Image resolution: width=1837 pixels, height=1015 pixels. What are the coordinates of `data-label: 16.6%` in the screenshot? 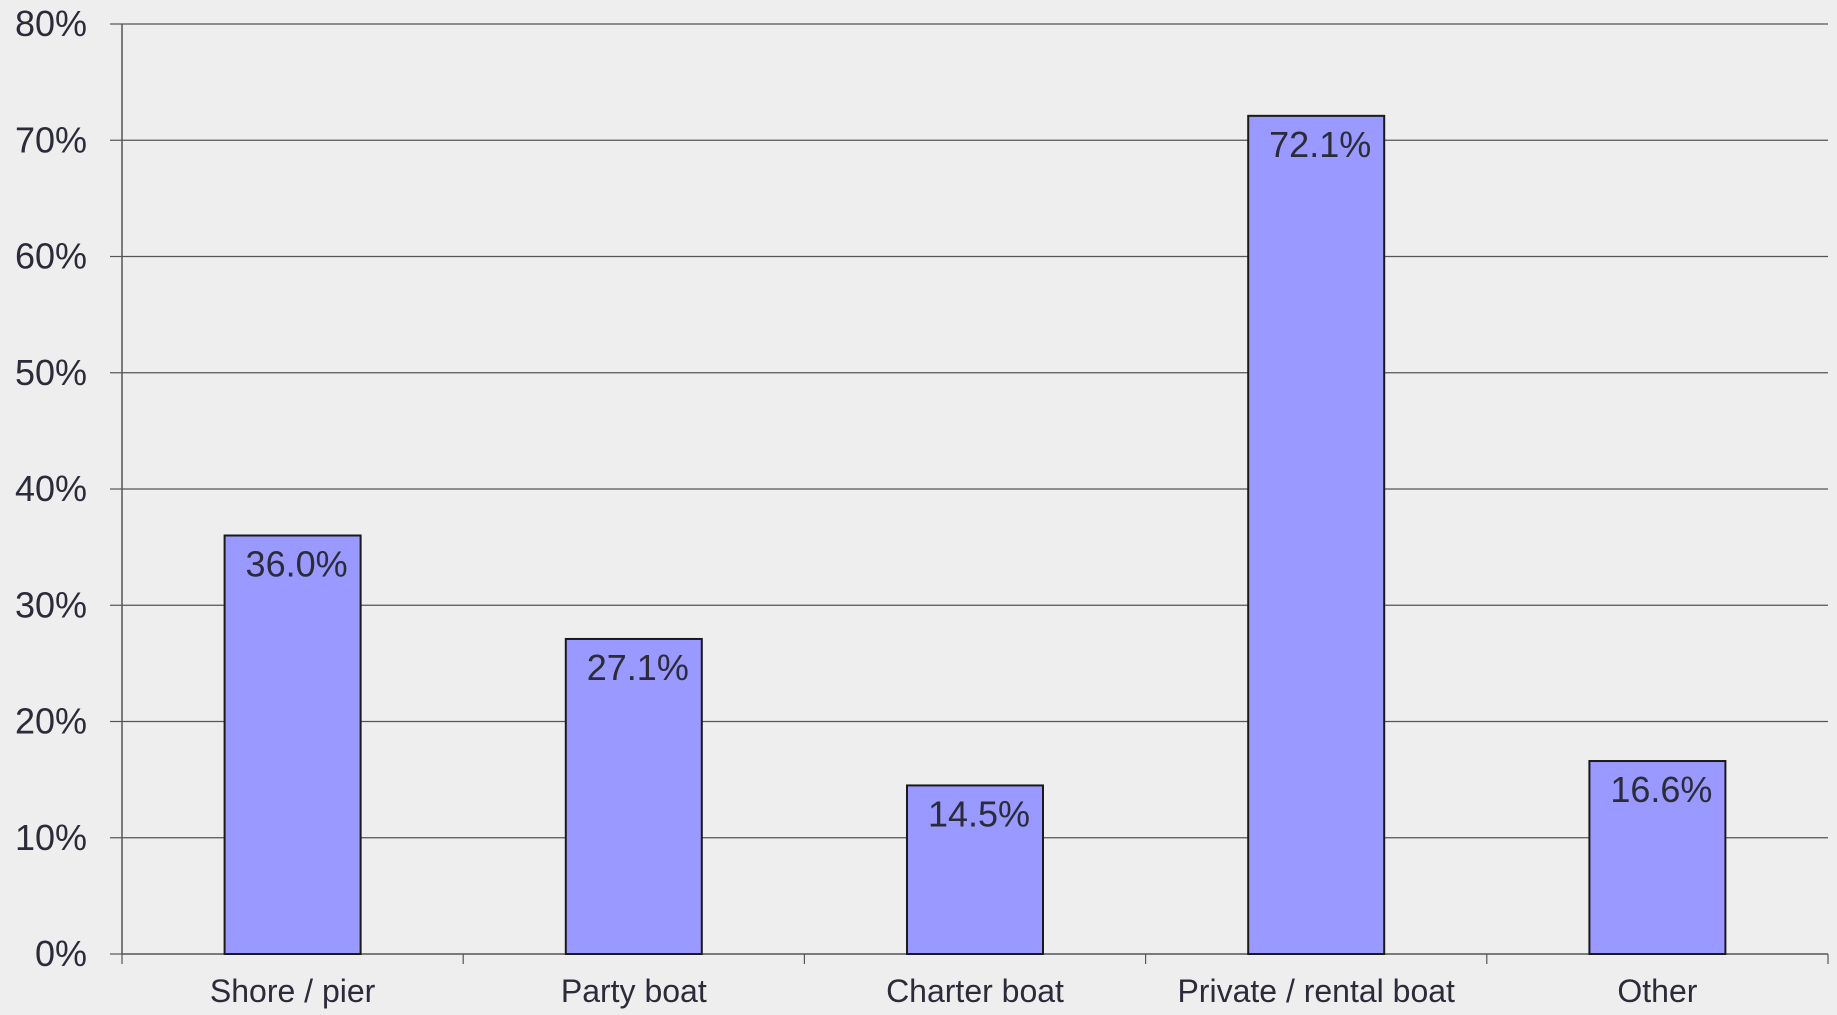 It's located at (1661, 789).